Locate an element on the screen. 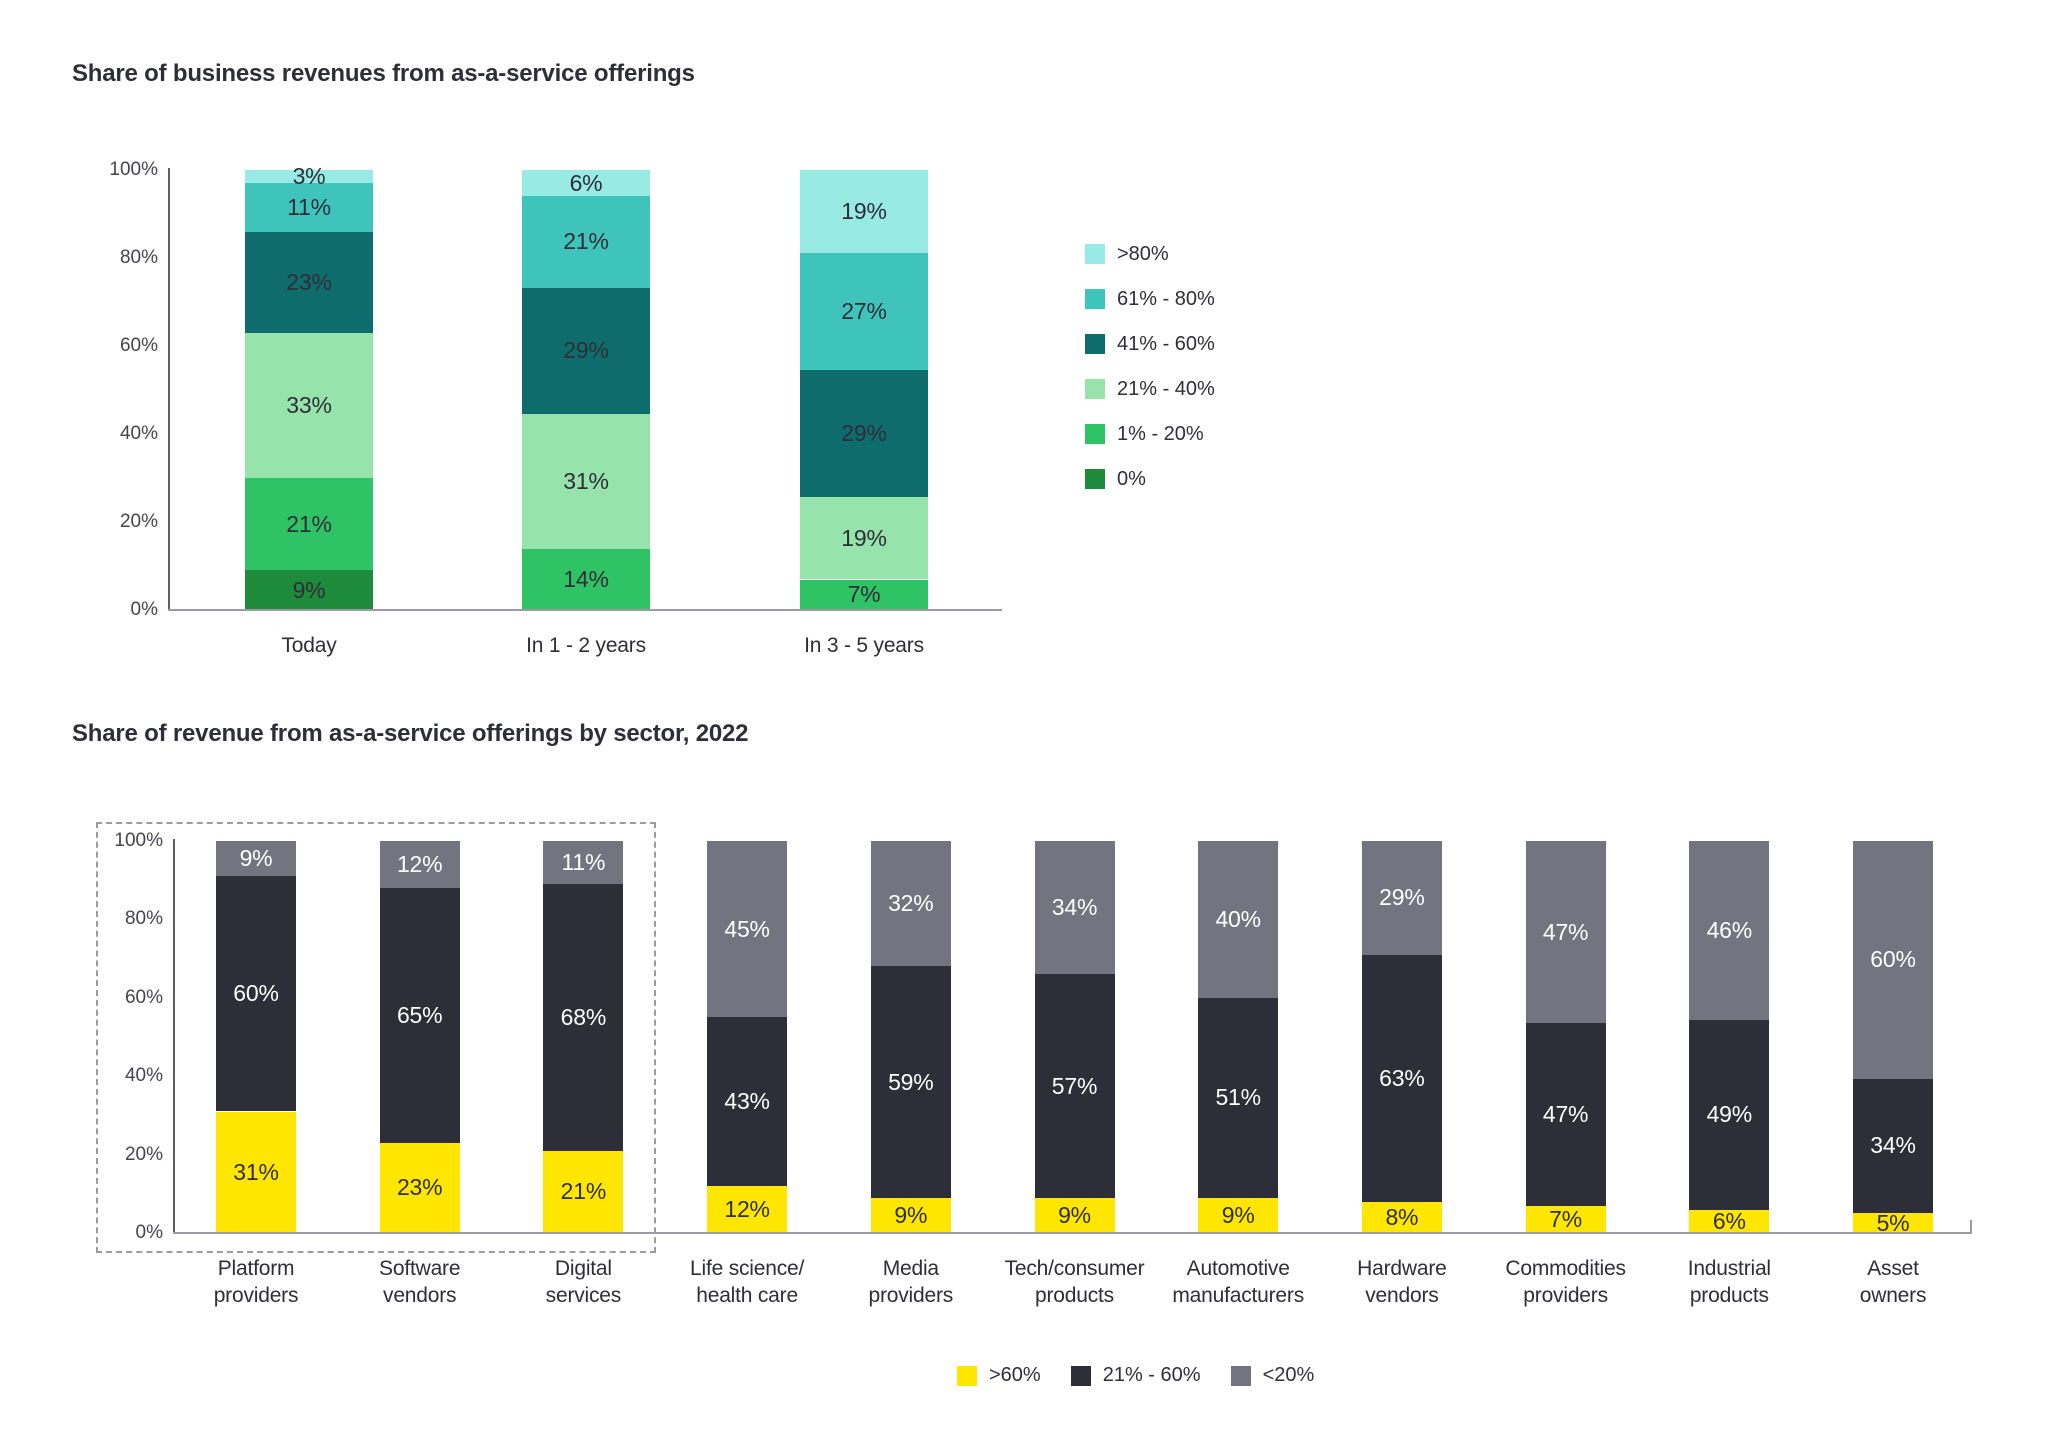  category-label: In 3 - 5 years is located at coordinates (864, 645).